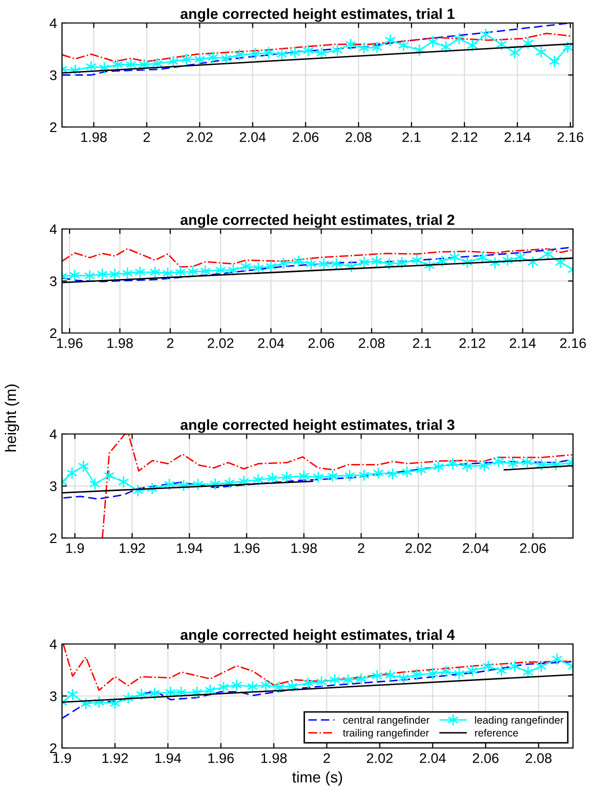 Image resolution: width=600 pixels, height=809 pixels. I want to click on chart-title: angle corrected height estimates, trial 3, so click(317, 426).